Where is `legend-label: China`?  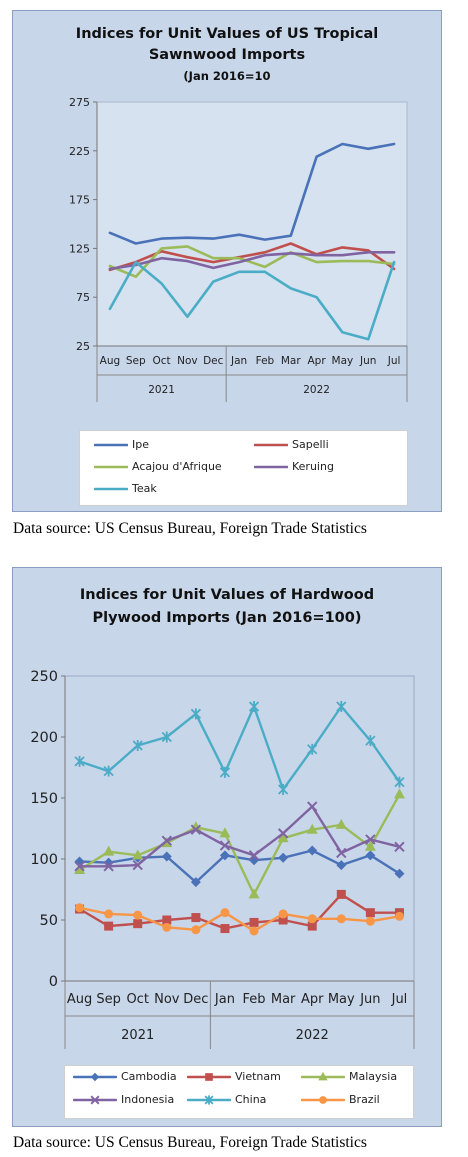
legend-label: China is located at coordinates (251, 1099).